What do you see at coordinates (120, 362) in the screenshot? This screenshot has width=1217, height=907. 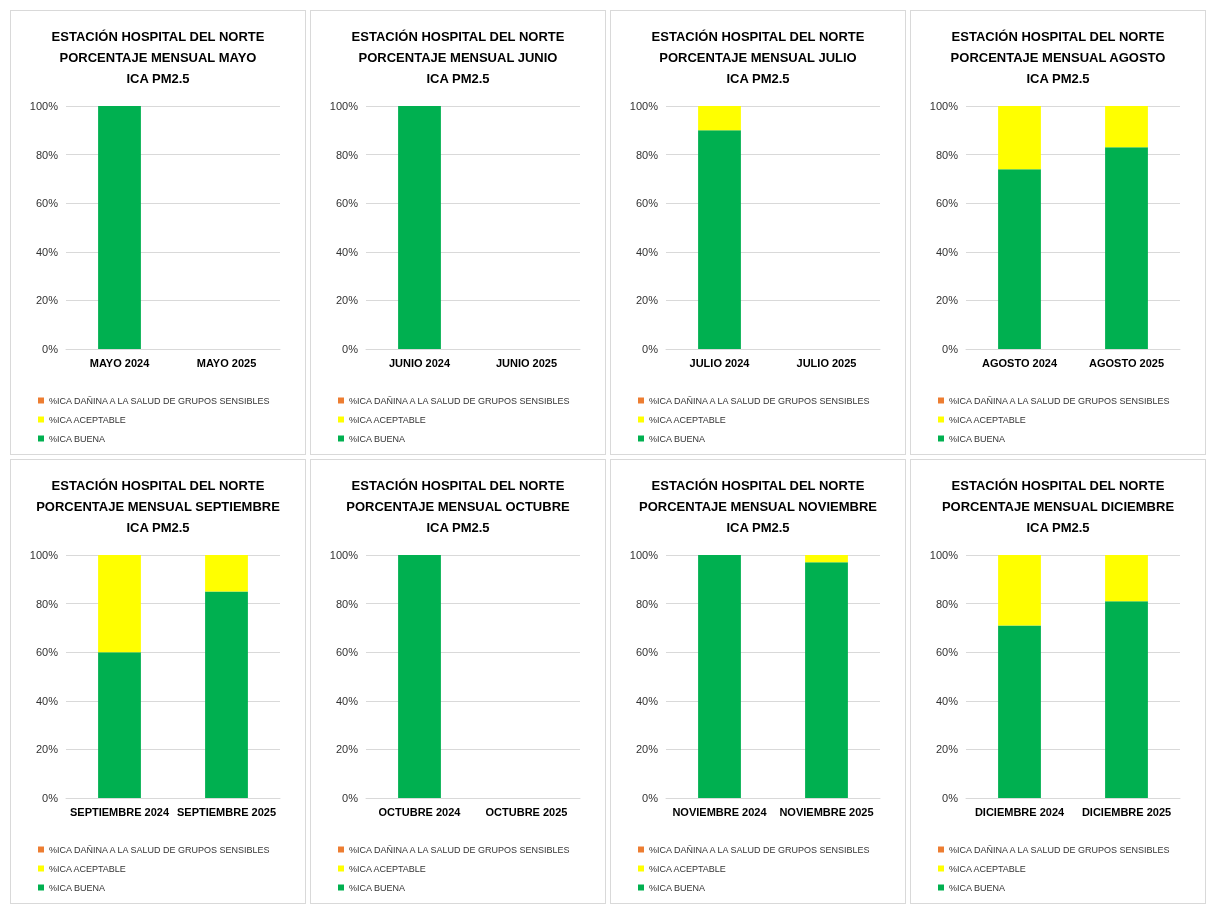 I see `x-tick-label: MAYO 2024` at bounding box center [120, 362].